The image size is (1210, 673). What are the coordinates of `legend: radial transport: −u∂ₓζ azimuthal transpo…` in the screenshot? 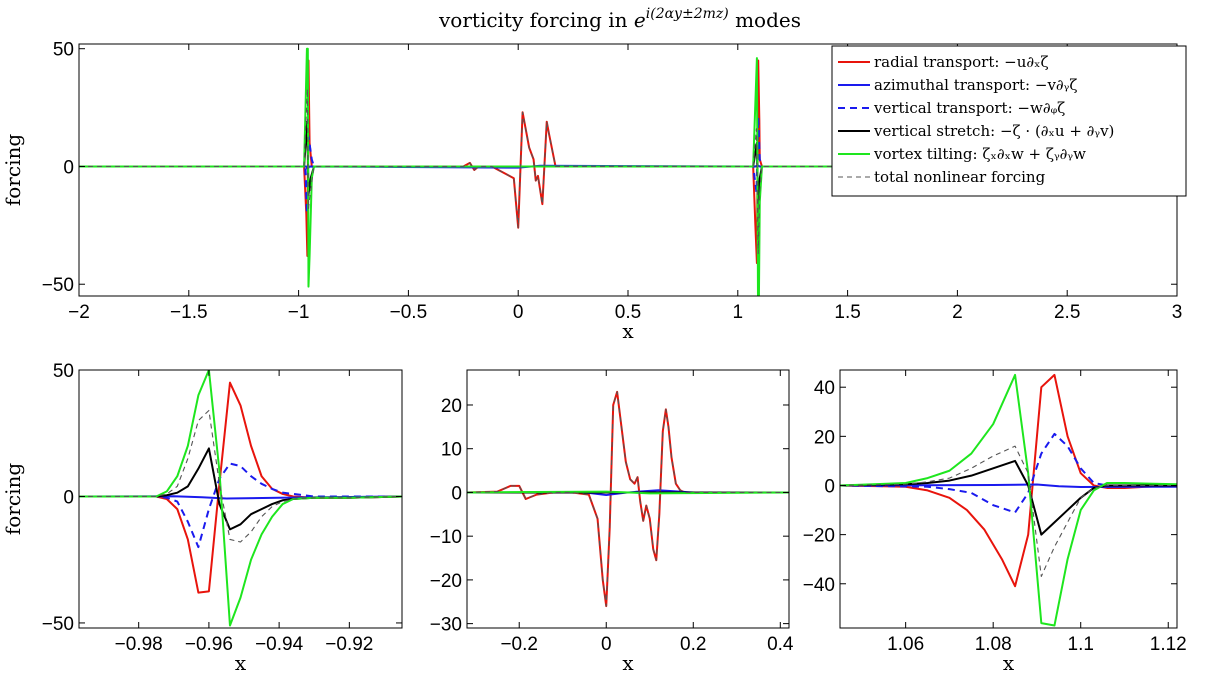 It's located at (1009, 121).